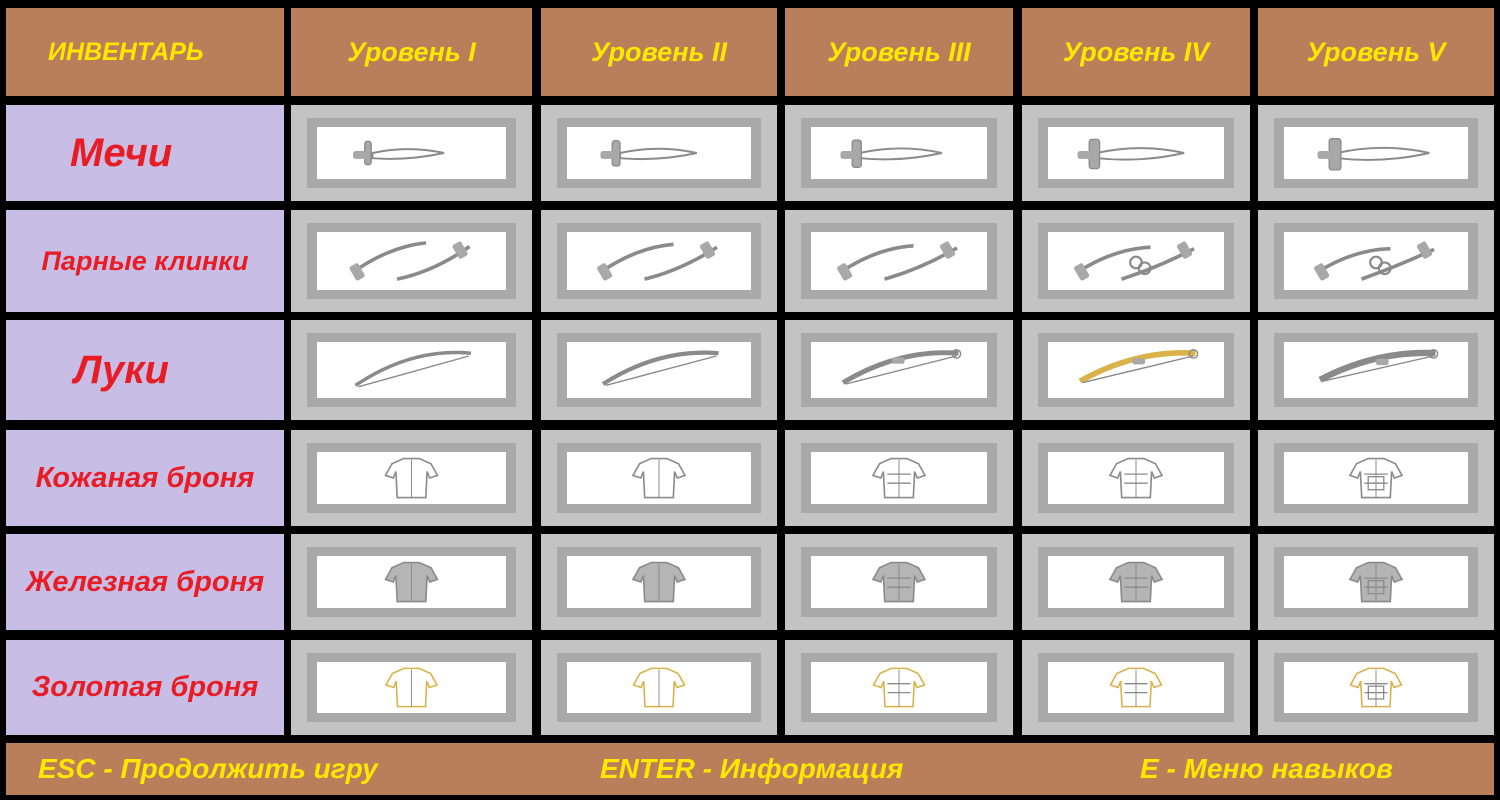 This screenshot has height=800, width=1500. What do you see at coordinates (145, 153) in the screenshot?
I see `row-label-swords: Мечи` at bounding box center [145, 153].